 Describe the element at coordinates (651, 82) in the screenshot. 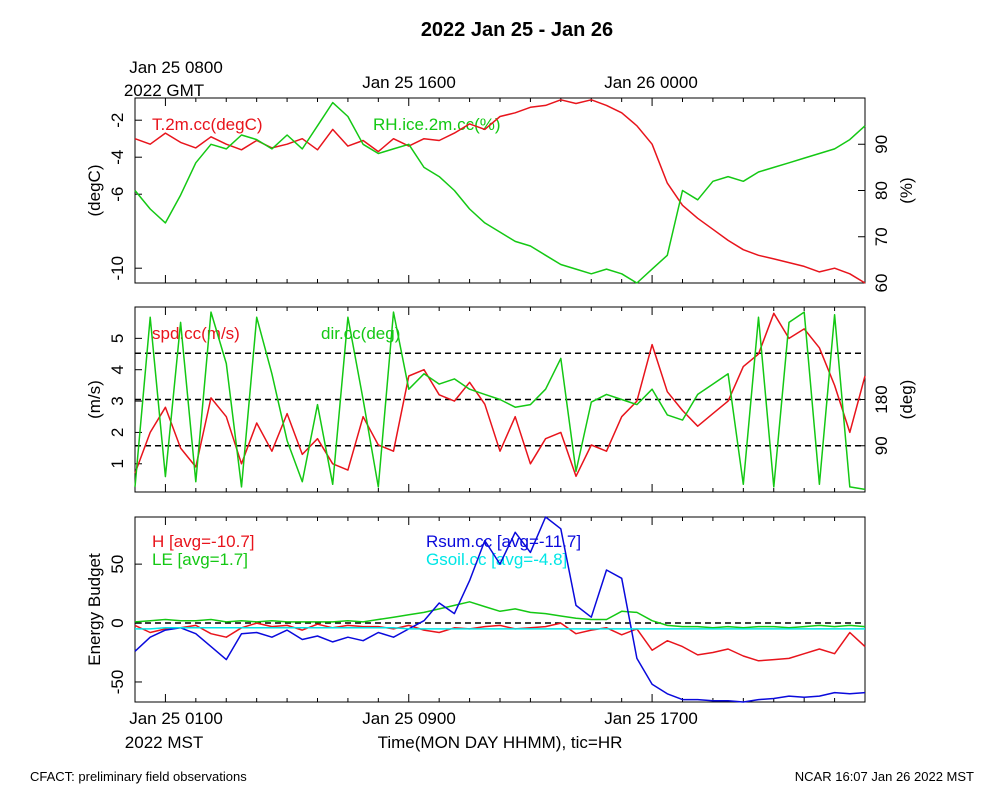

I see `top-axis-tick-label-2: Jan 26 0000` at that location.